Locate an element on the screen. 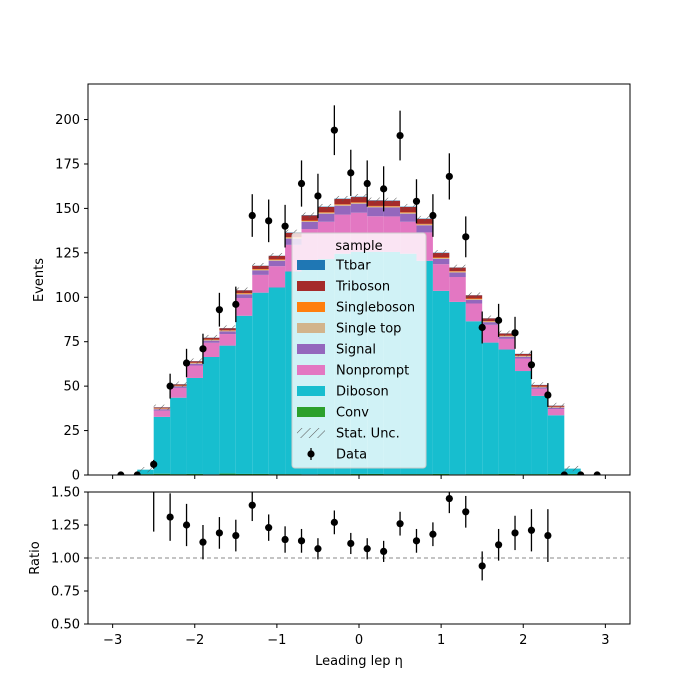 The width and height of the screenshot is (700, 700). legend-title: sample is located at coordinates (358, 246).